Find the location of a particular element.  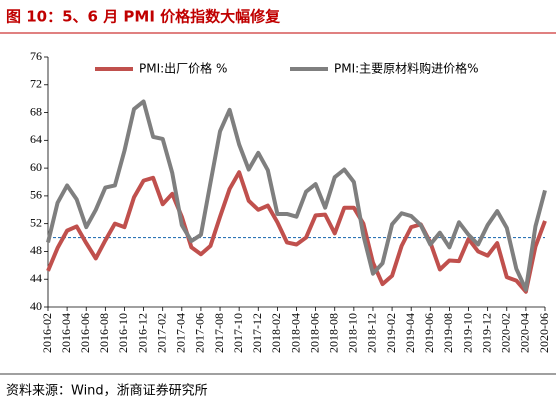

legend-label: PMI:主要原材料购进价格% is located at coordinates (406, 68).